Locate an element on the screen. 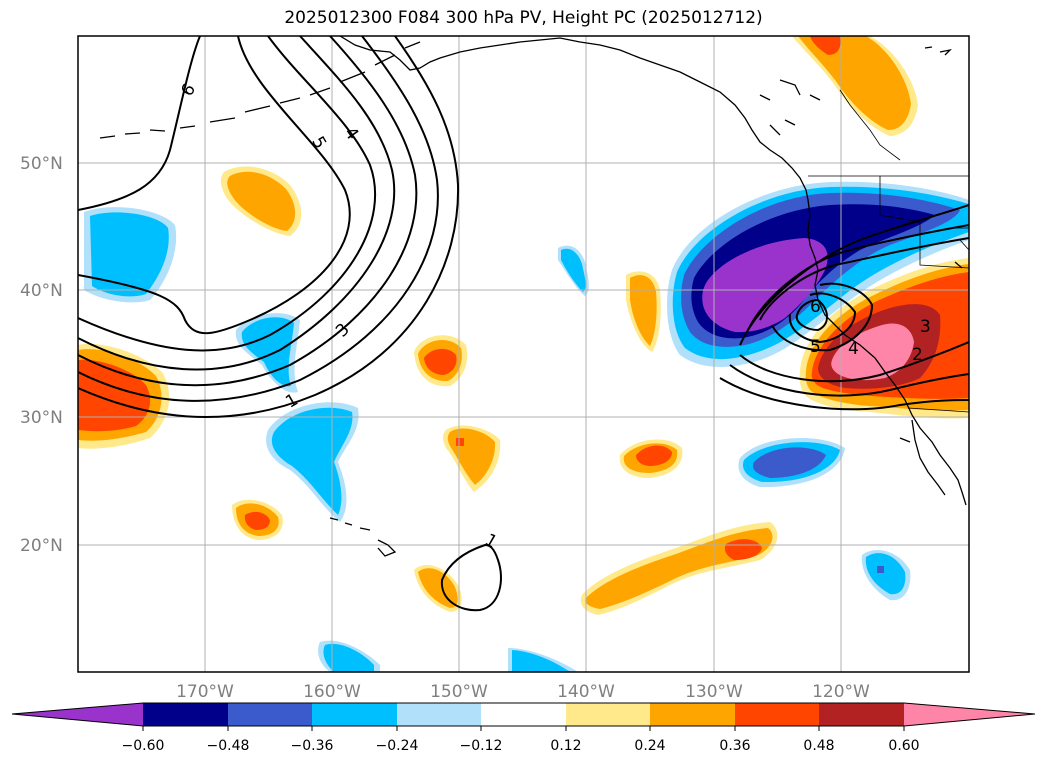 This screenshot has height=765, width=1047. negative-anomaly-northwest is located at coordinates (130, 255).